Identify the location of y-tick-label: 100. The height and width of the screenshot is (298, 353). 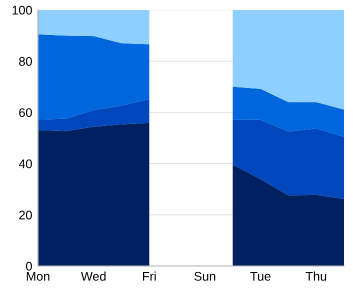
(22, 10).